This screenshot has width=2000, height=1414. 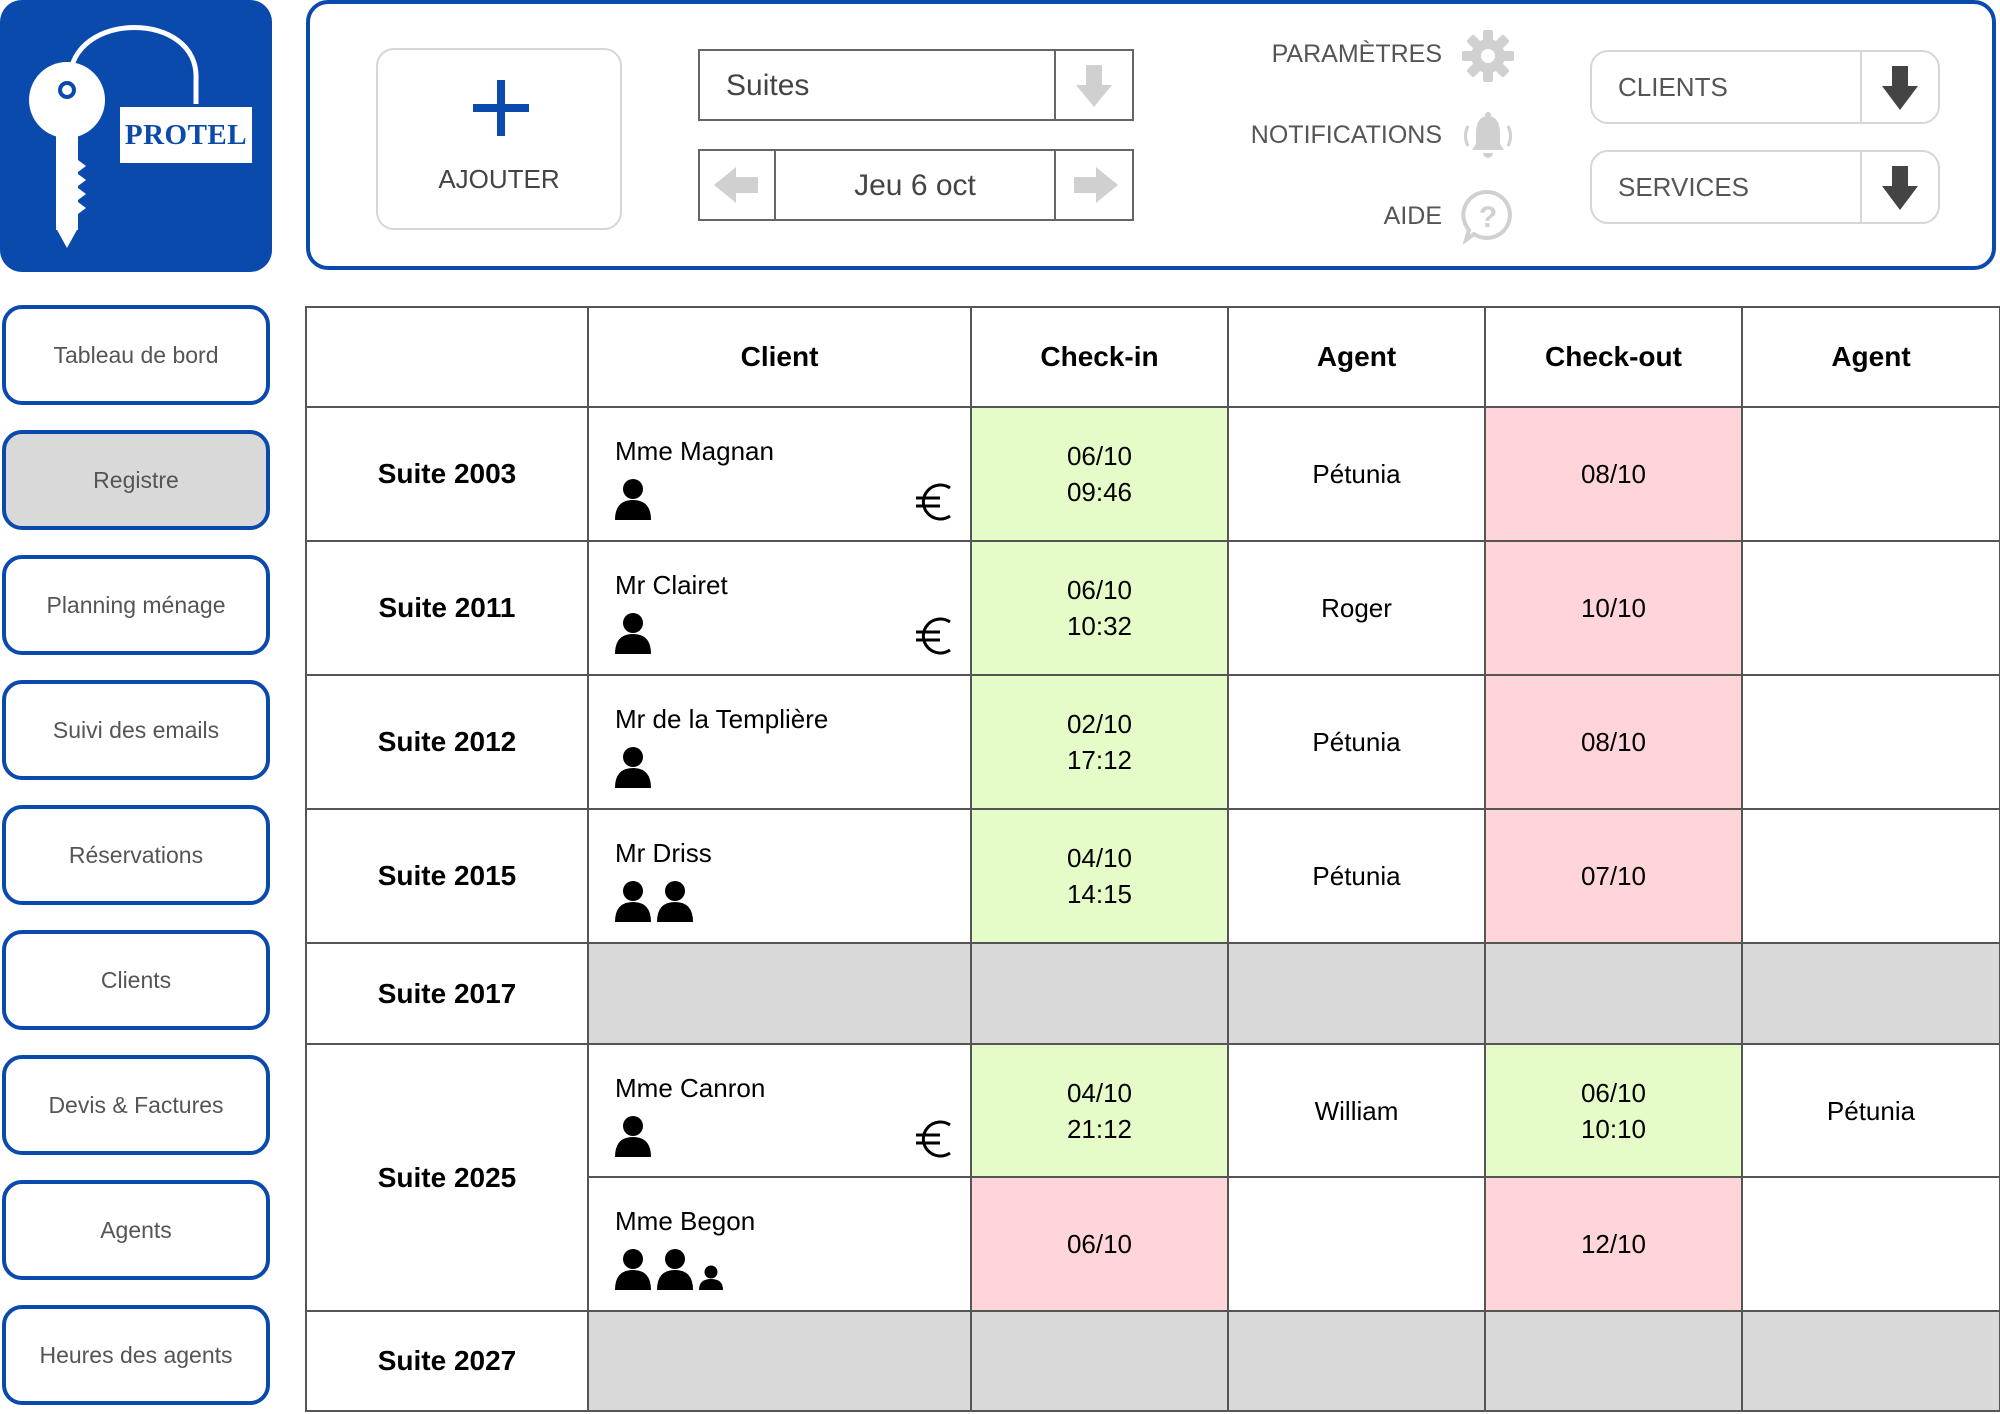 I want to click on notifications-link: NOTIFICATIONS, so click(x=1346, y=135).